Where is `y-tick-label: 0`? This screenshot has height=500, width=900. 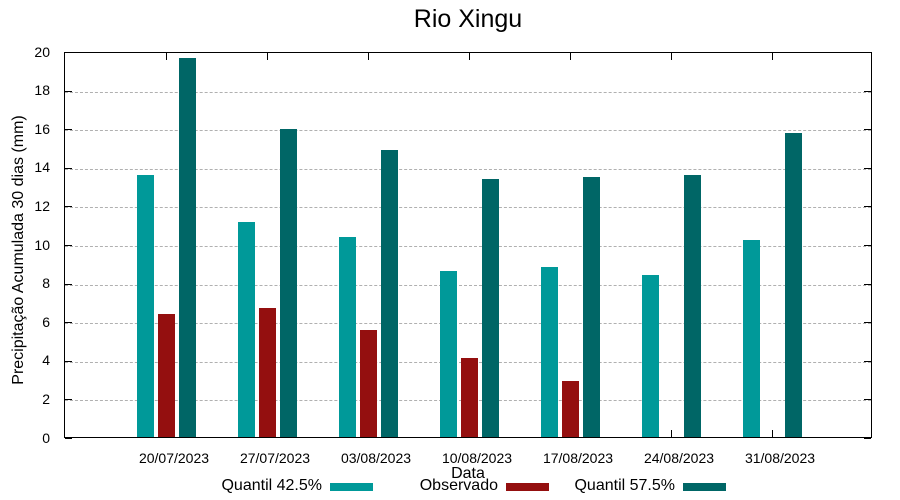
y-tick-label: 0 is located at coordinates (46, 437).